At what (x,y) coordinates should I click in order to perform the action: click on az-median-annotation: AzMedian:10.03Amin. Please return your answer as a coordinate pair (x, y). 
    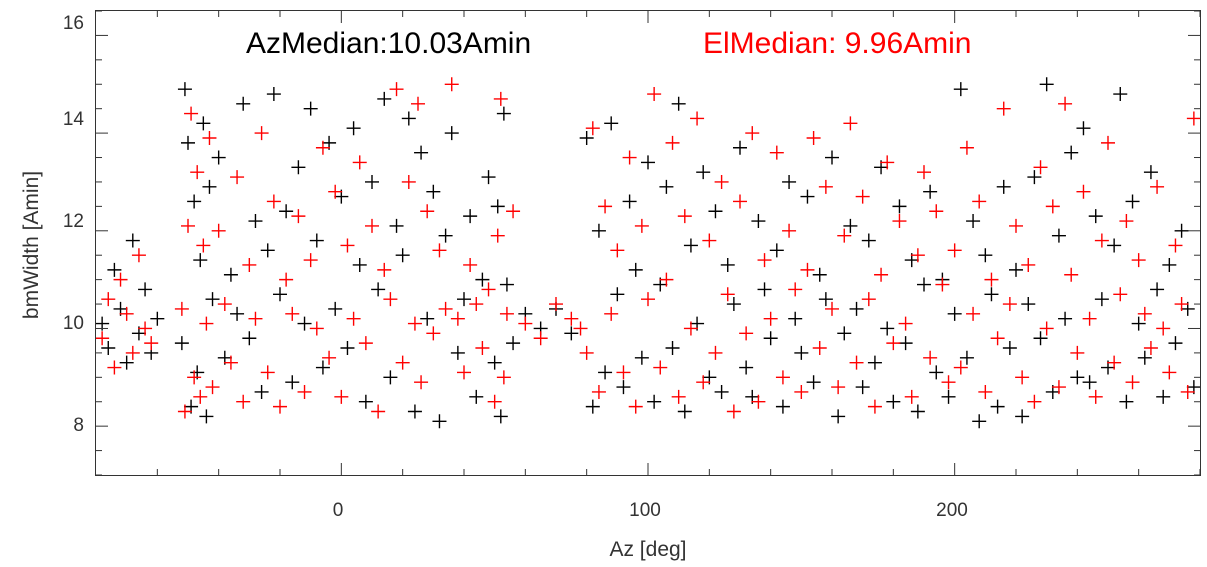
    Looking at the image, I should click on (388, 43).